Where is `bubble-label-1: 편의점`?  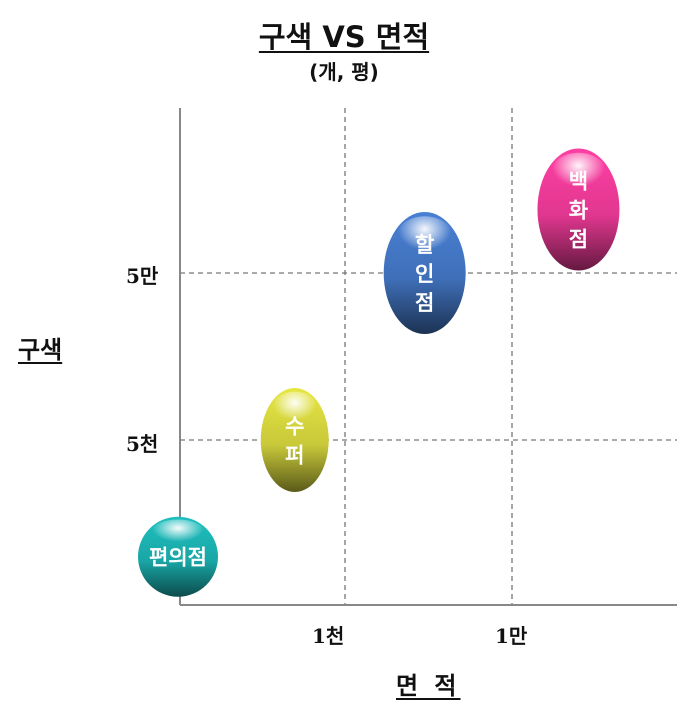
bubble-label-1: 편의점 is located at coordinates (178, 558).